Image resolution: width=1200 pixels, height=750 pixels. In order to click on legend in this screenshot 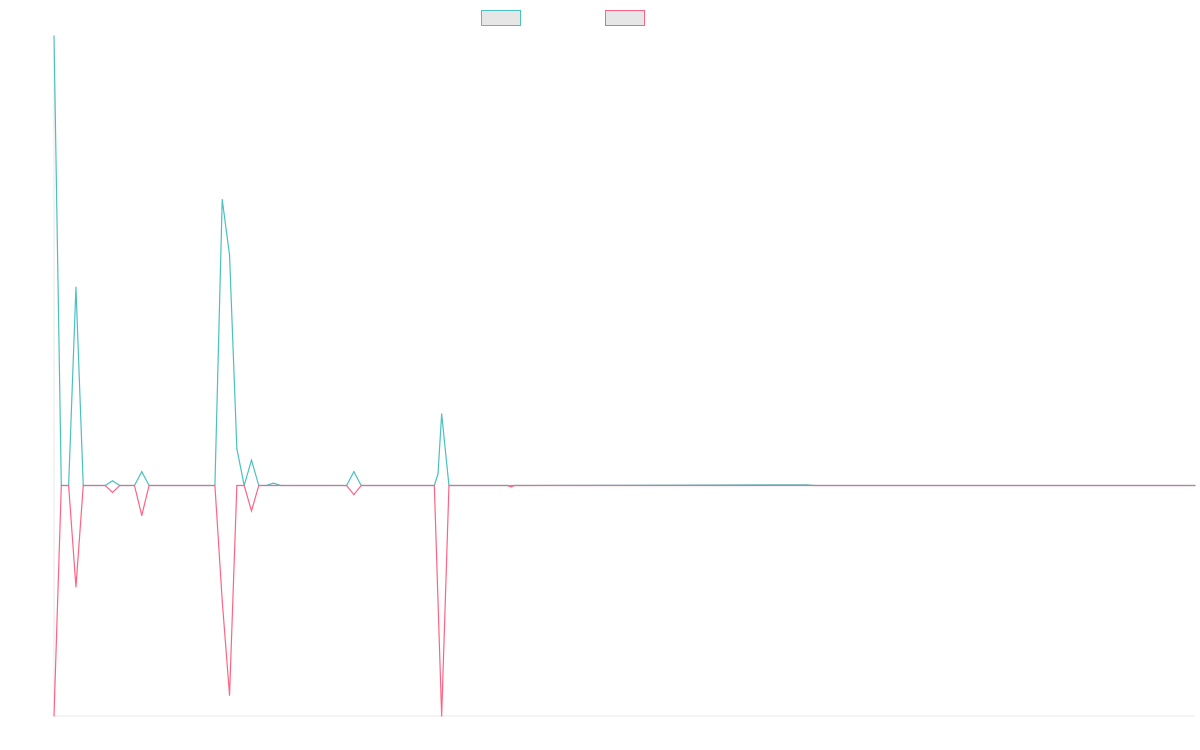, I will do `click(563, 18)`.